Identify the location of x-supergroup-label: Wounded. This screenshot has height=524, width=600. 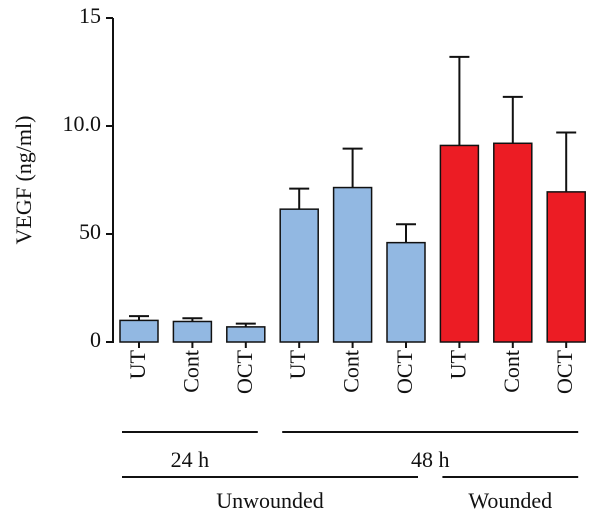
(510, 500).